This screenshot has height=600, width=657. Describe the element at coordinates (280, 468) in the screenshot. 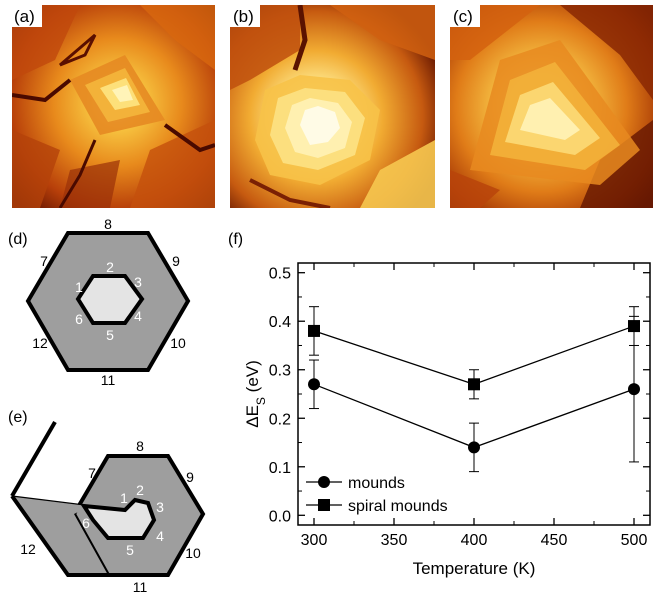

I see `y-tick-label: 0.1` at that location.